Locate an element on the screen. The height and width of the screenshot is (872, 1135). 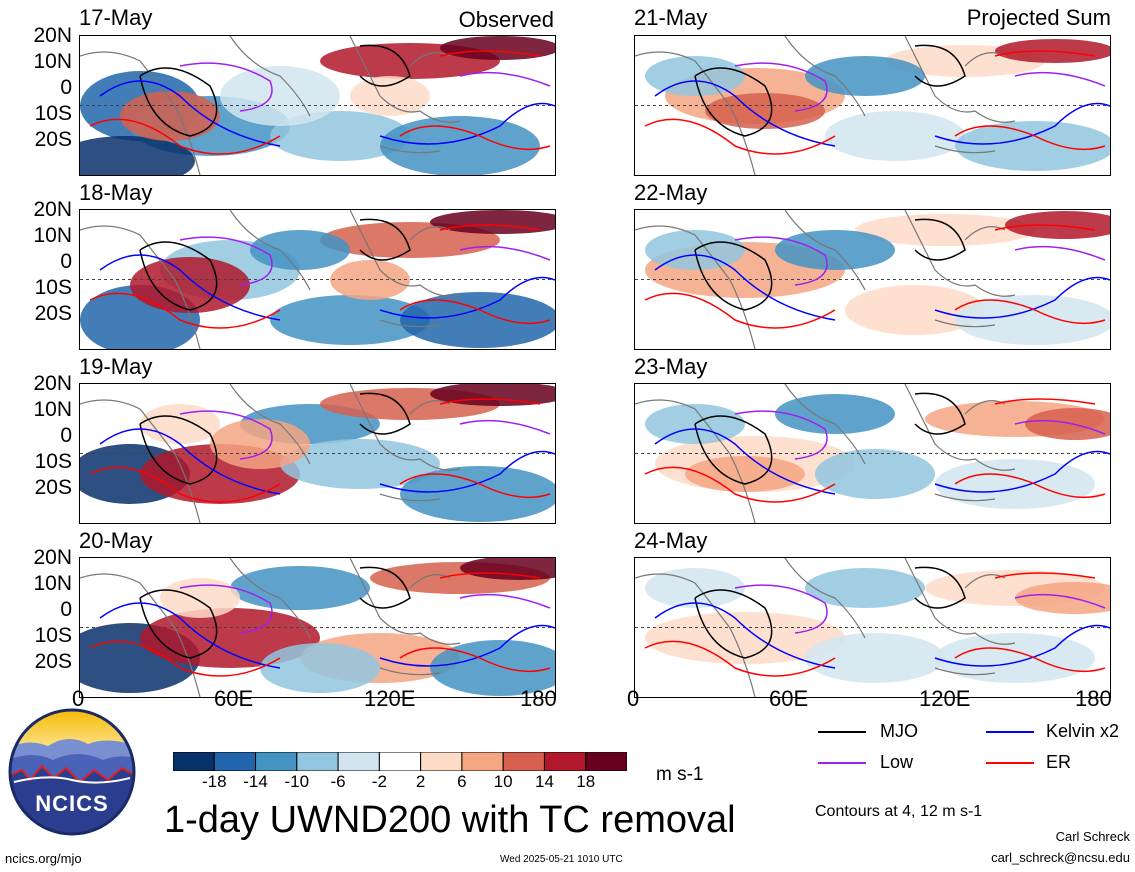
colorbar-label: 6 is located at coordinates (462, 781).